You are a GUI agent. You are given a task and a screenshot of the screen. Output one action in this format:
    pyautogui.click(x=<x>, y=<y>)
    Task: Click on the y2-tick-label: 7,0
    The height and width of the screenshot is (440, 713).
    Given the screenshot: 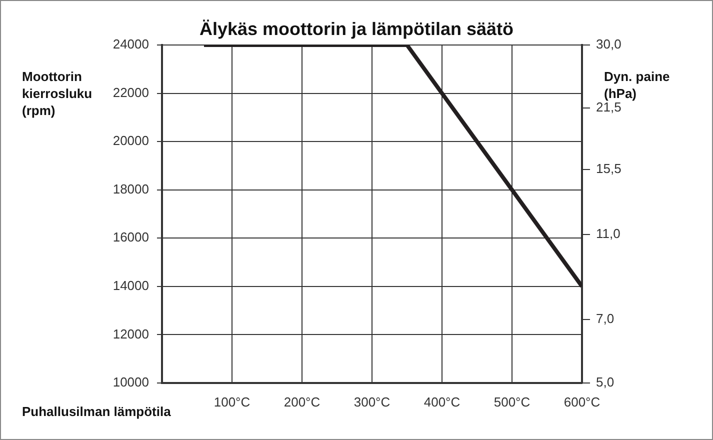 What is the action you would take?
    pyautogui.click(x=605, y=318)
    